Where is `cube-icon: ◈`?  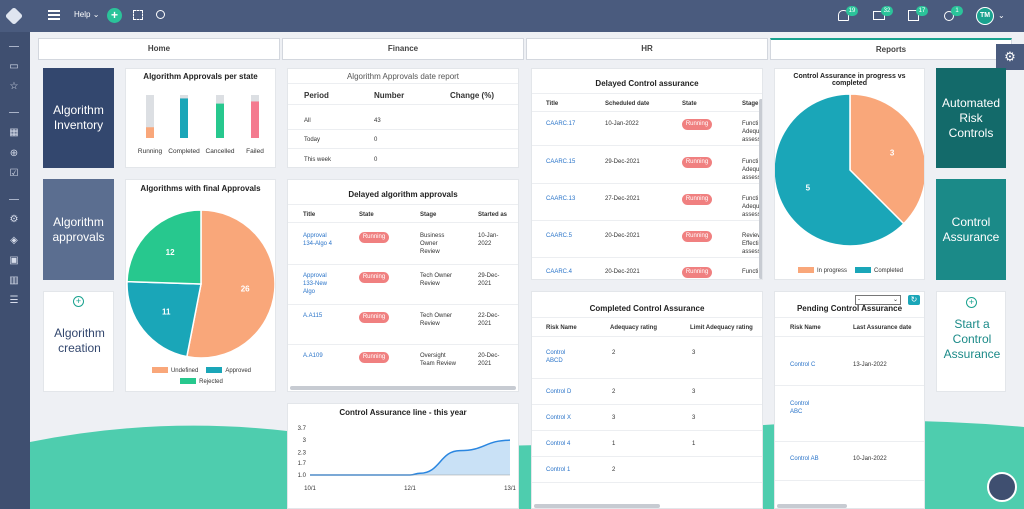 cube-icon: ◈ is located at coordinates (14, 240).